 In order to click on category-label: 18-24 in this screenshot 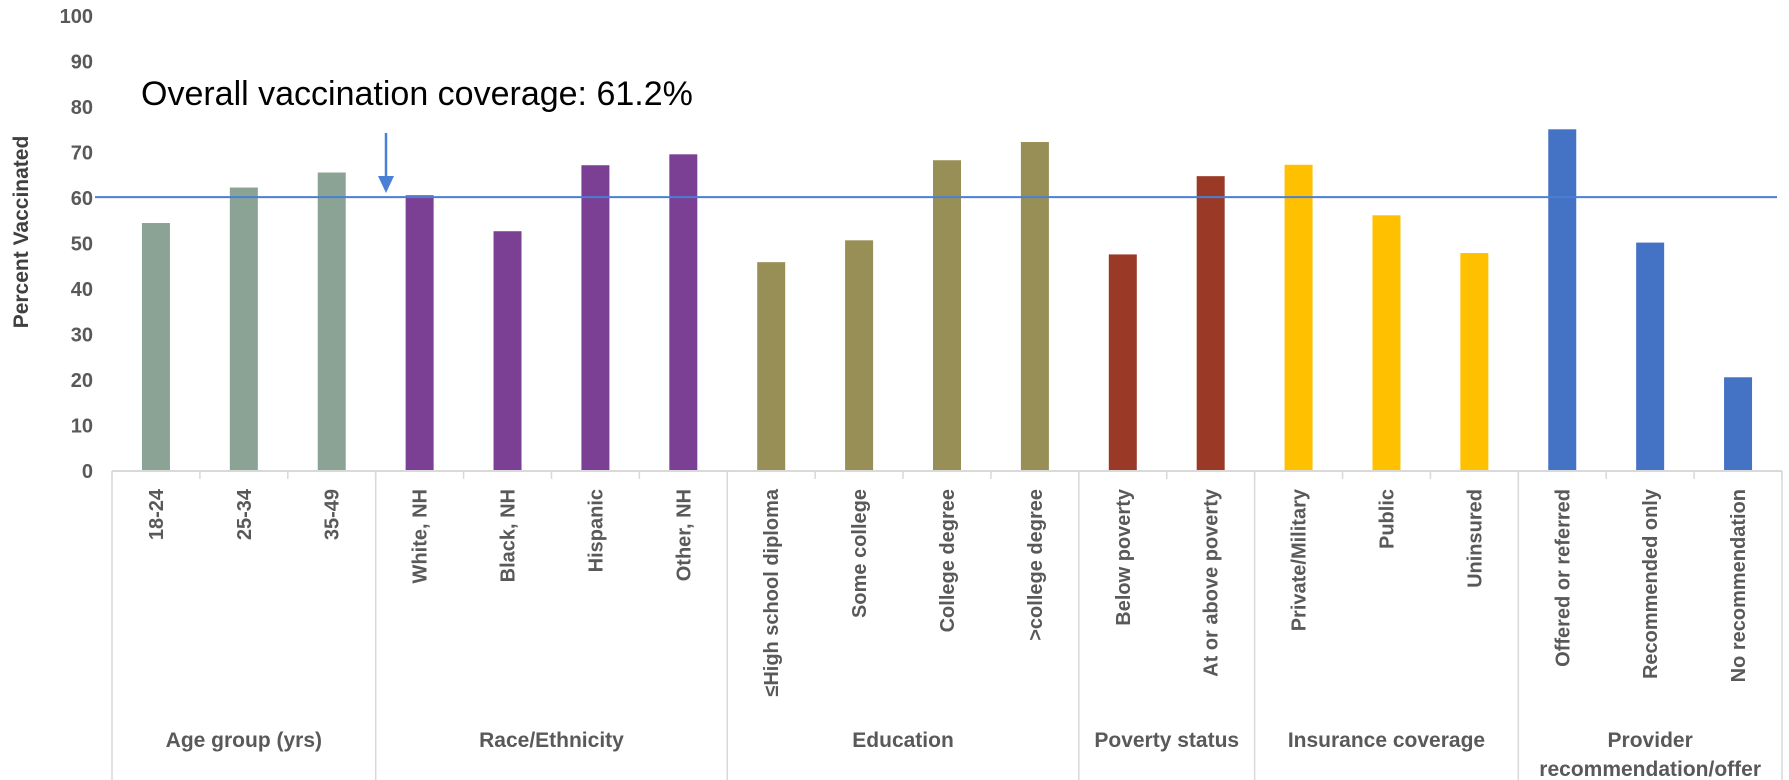, I will do `click(157, 514)`.